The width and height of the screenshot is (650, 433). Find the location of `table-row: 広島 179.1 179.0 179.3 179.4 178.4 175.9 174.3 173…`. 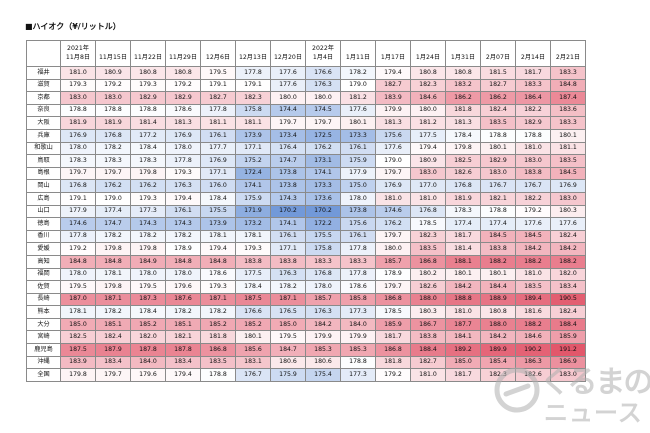

table-row: 広島 179.1 179.0 179.3 179.4 178.4 175.9 174.3 173… is located at coordinates (306, 198).